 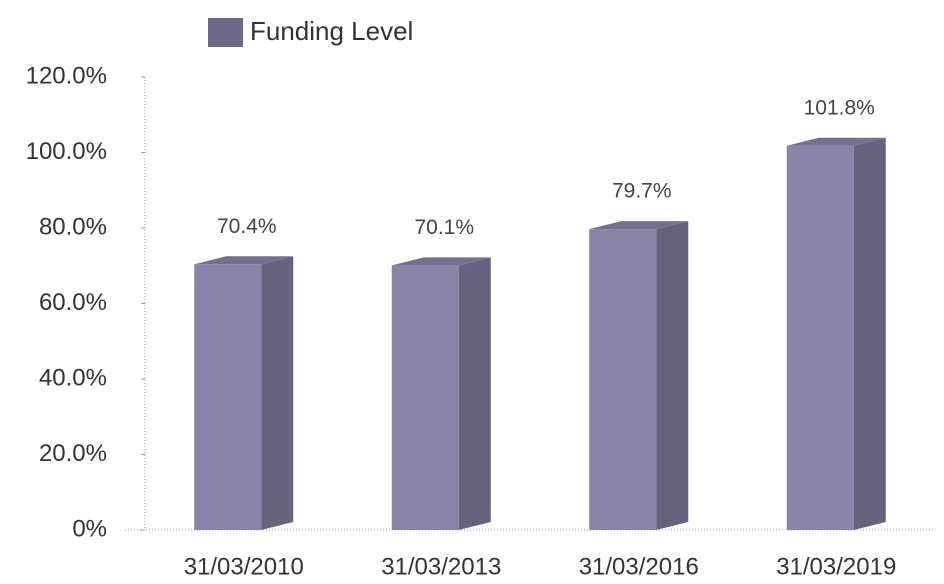 What do you see at coordinates (89, 528) in the screenshot?
I see `y-tick-label: 0%` at bounding box center [89, 528].